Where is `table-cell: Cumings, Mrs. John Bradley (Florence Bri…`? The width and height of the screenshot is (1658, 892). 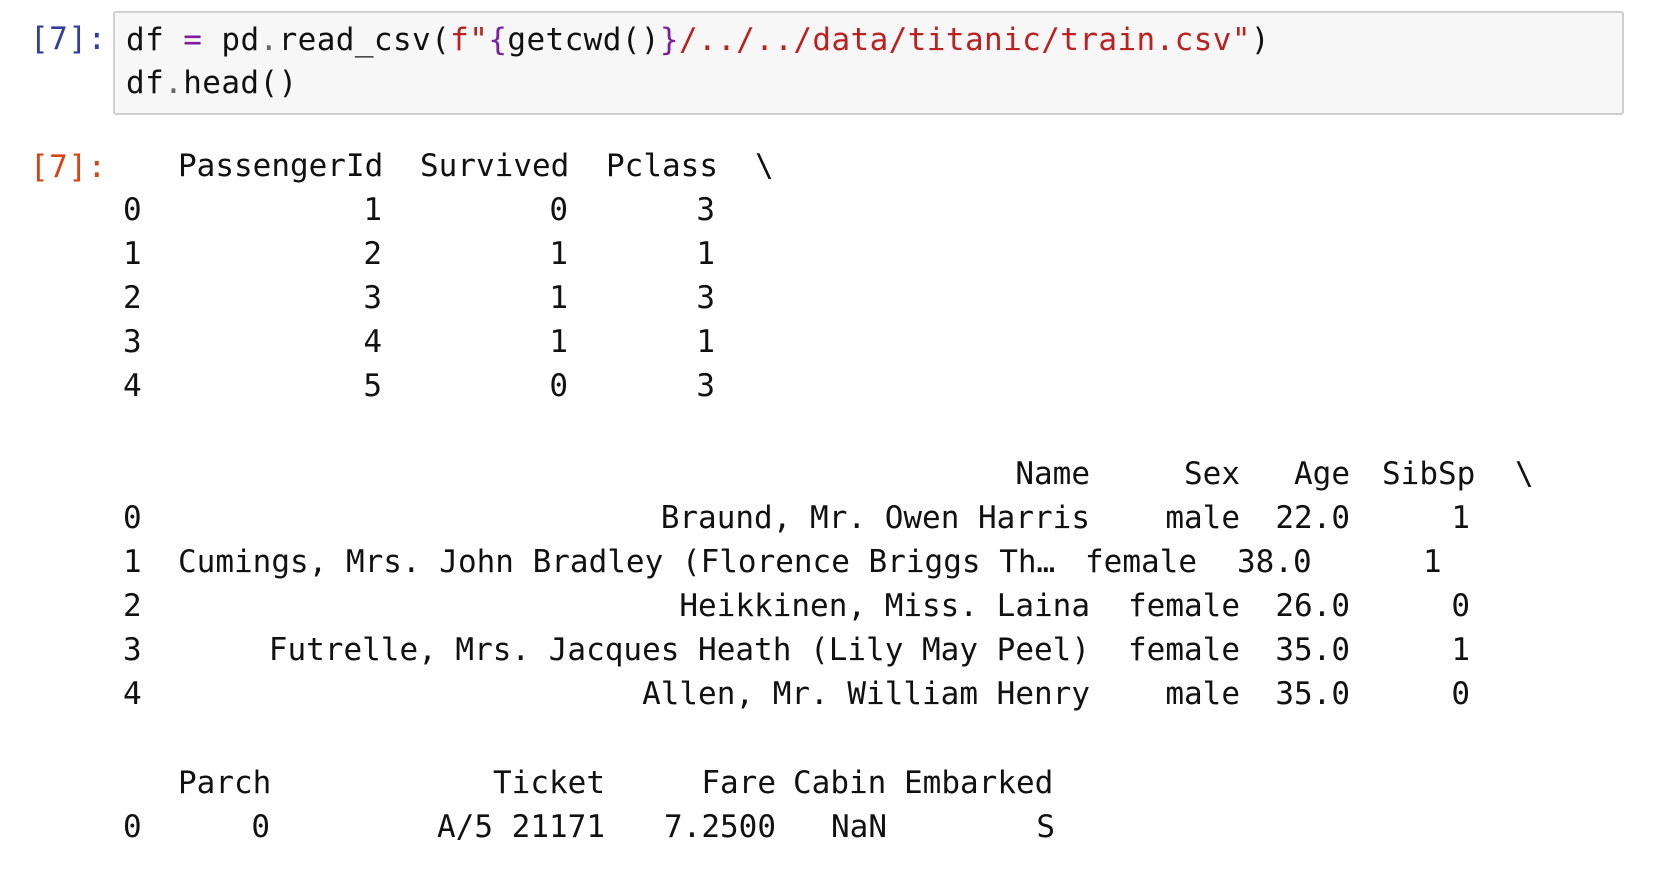
table-cell: Cumings, Mrs. John Bradley (Florence Bri… is located at coordinates (617, 562).